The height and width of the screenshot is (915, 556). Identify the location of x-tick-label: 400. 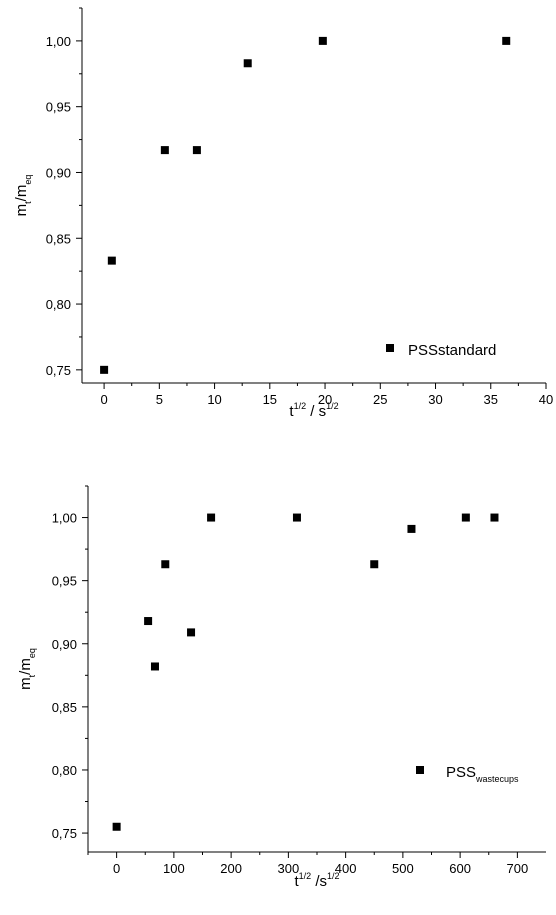
(346, 868).